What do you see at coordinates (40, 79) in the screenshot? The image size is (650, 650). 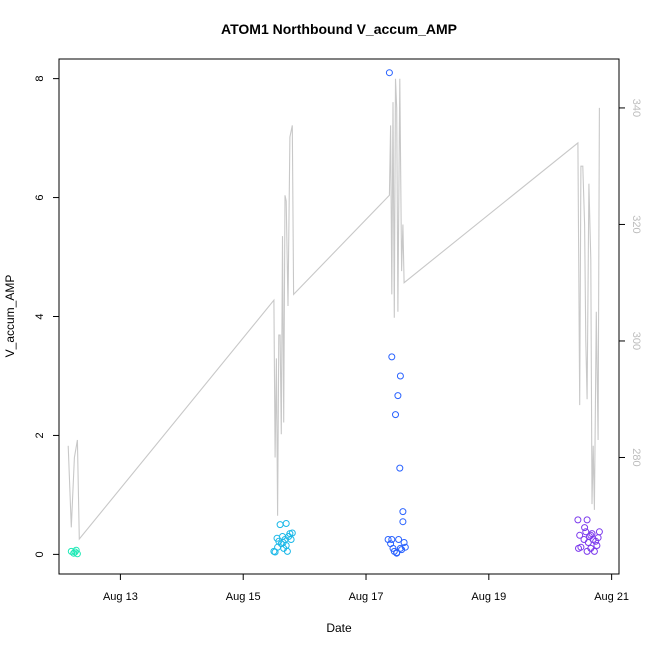 I see `y-tick-label: 8` at bounding box center [40, 79].